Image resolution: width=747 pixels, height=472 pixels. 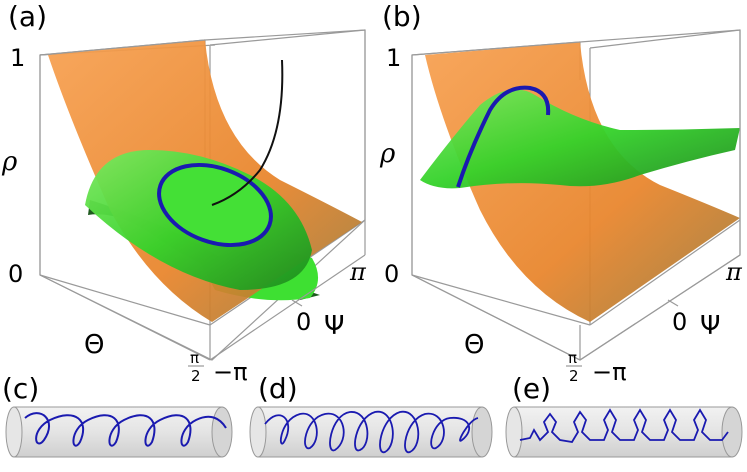 What do you see at coordinates (402, 16) in the screenshot?
I see `panel-label: (b)` at bounding box center [402, 16].